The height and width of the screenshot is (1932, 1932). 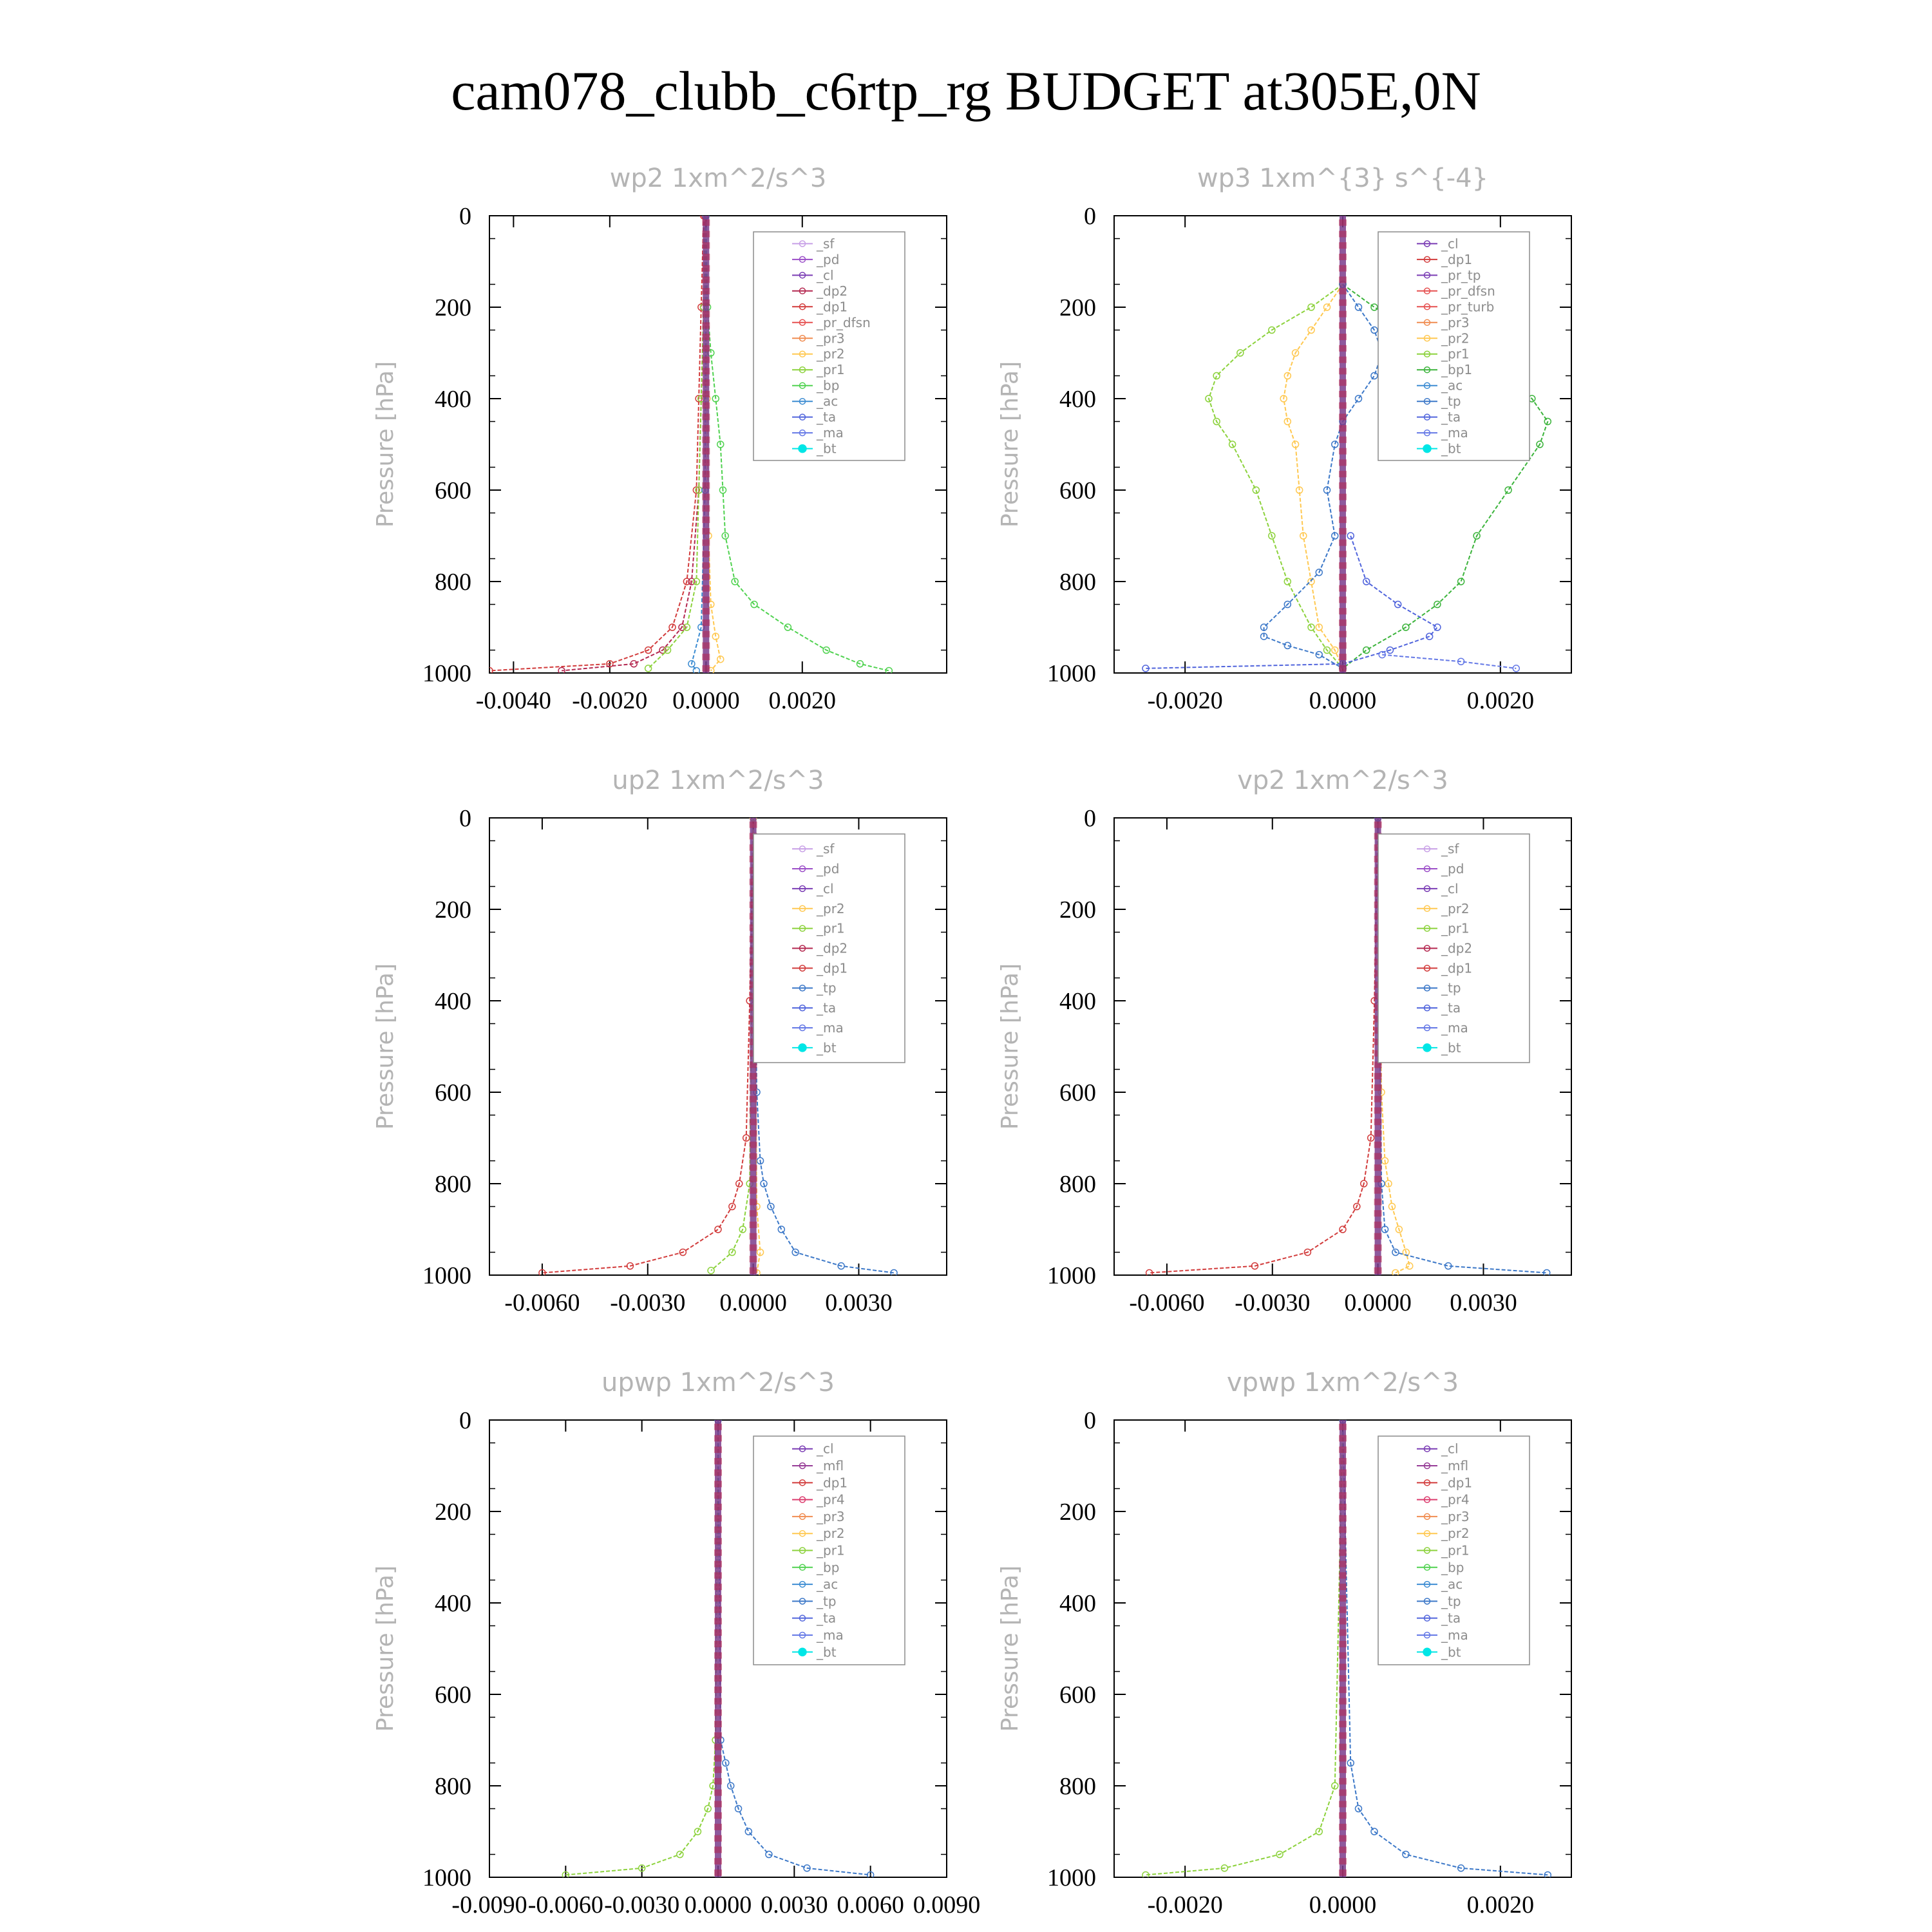 What do you see at coordinates (453, 1787) in the screenshot?
I see `y-tick-label: 800` at bounding box center [453, 1787].